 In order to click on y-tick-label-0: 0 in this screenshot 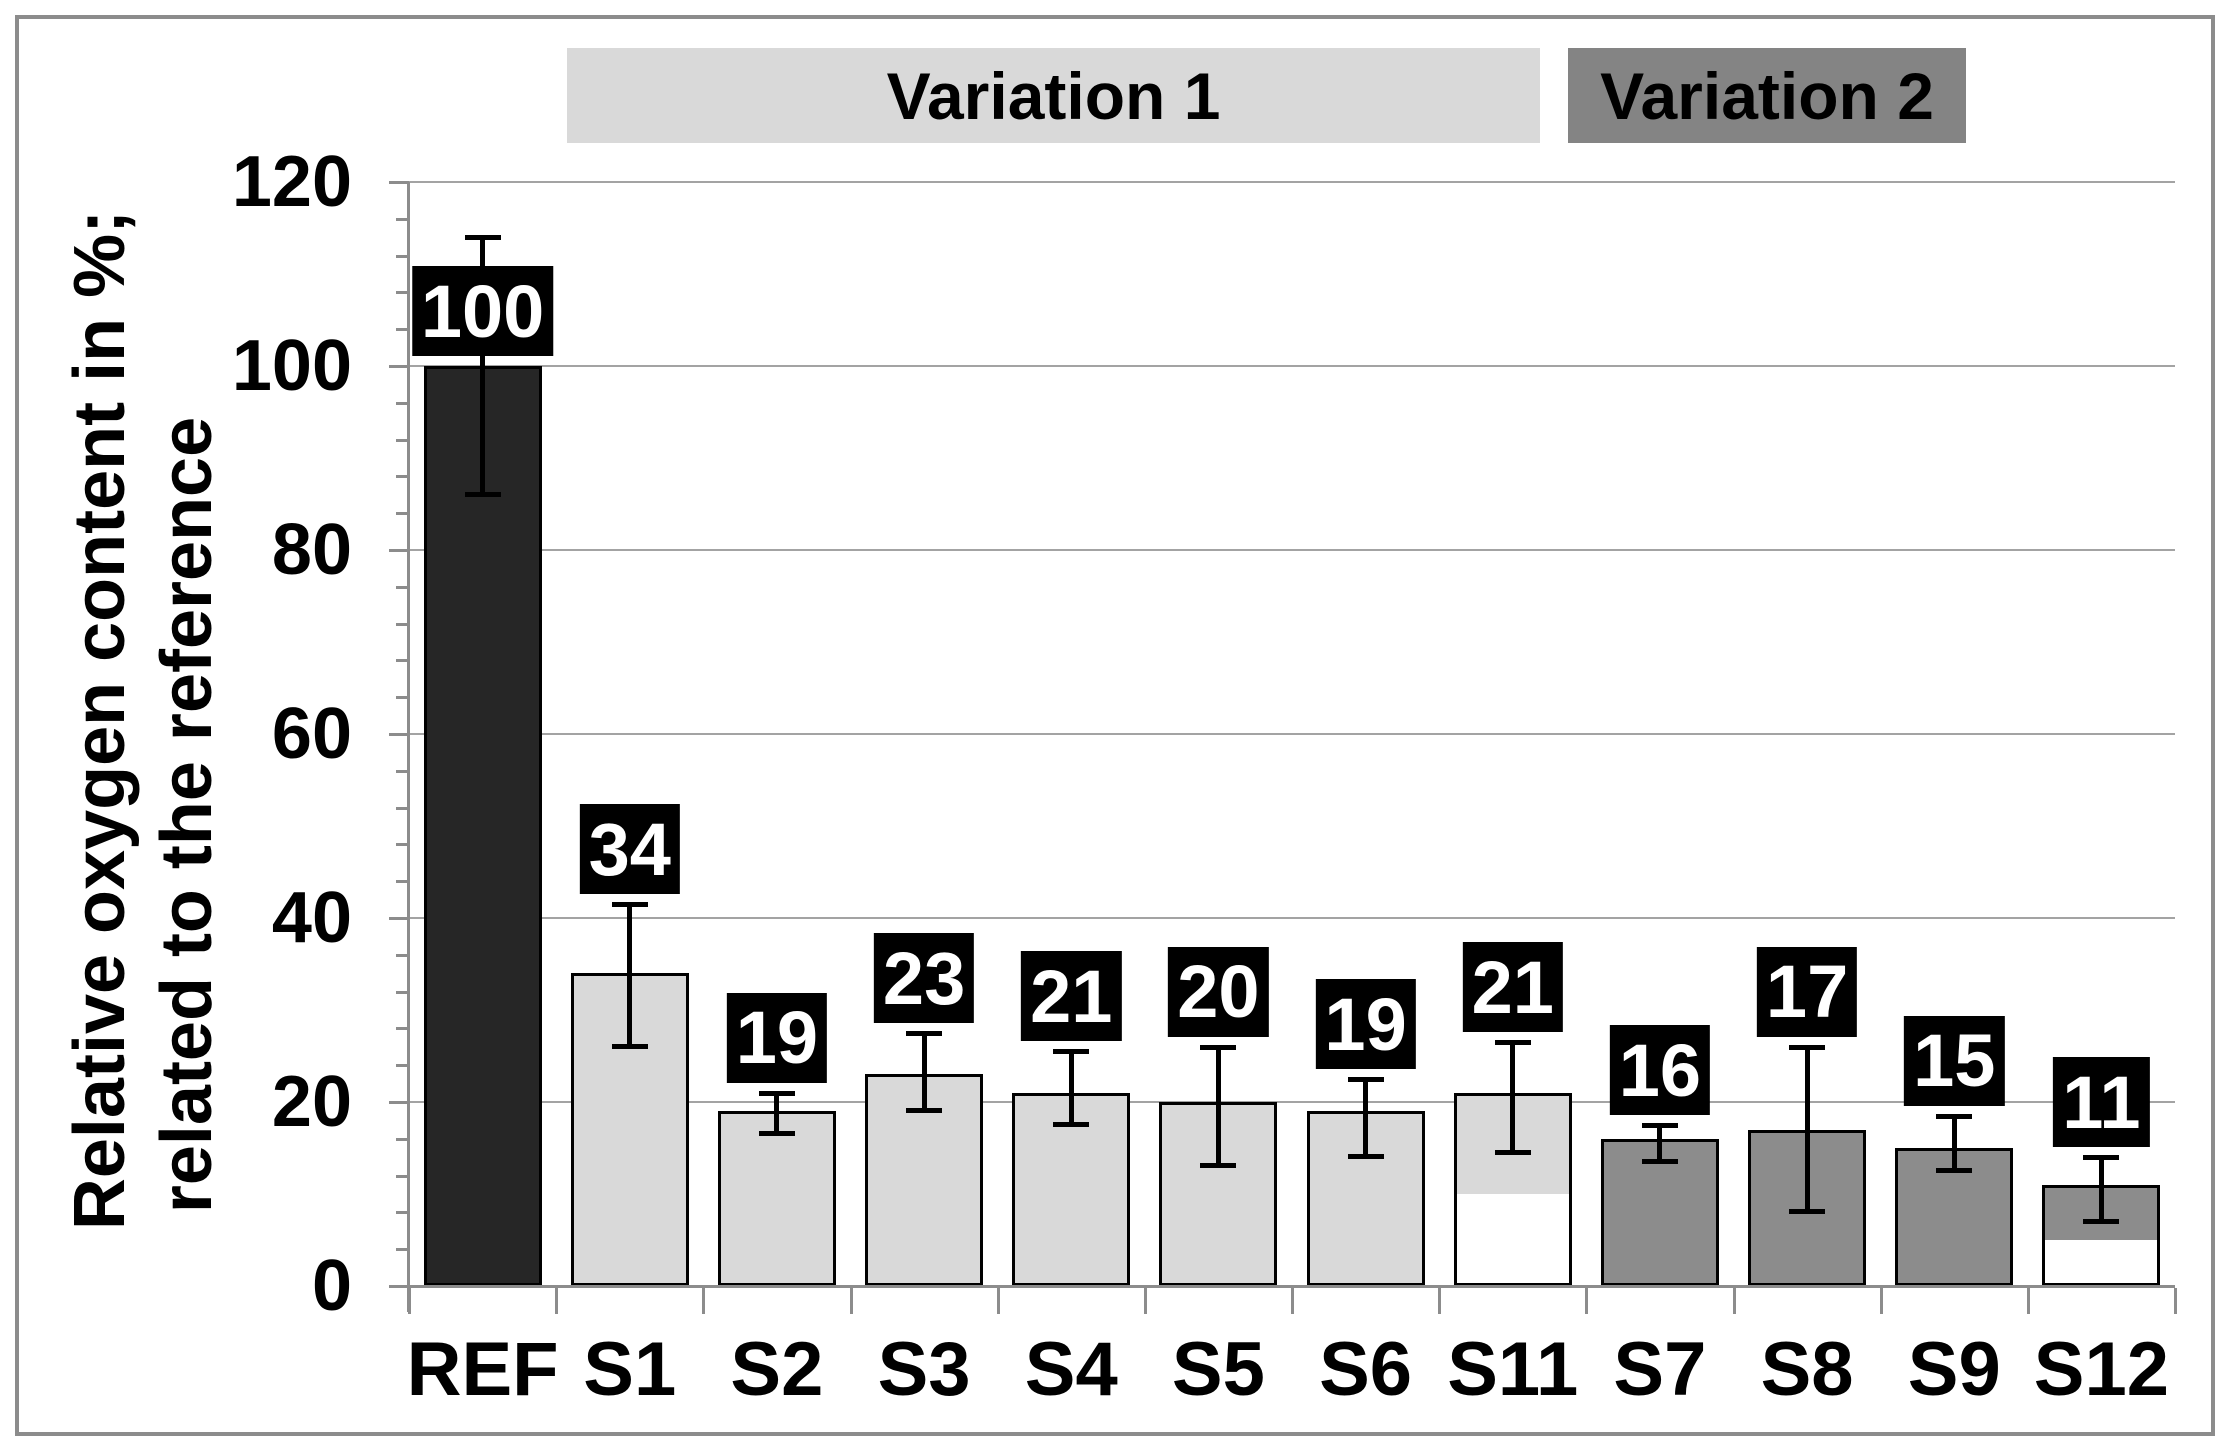, I will do `click(331, 1286)`.